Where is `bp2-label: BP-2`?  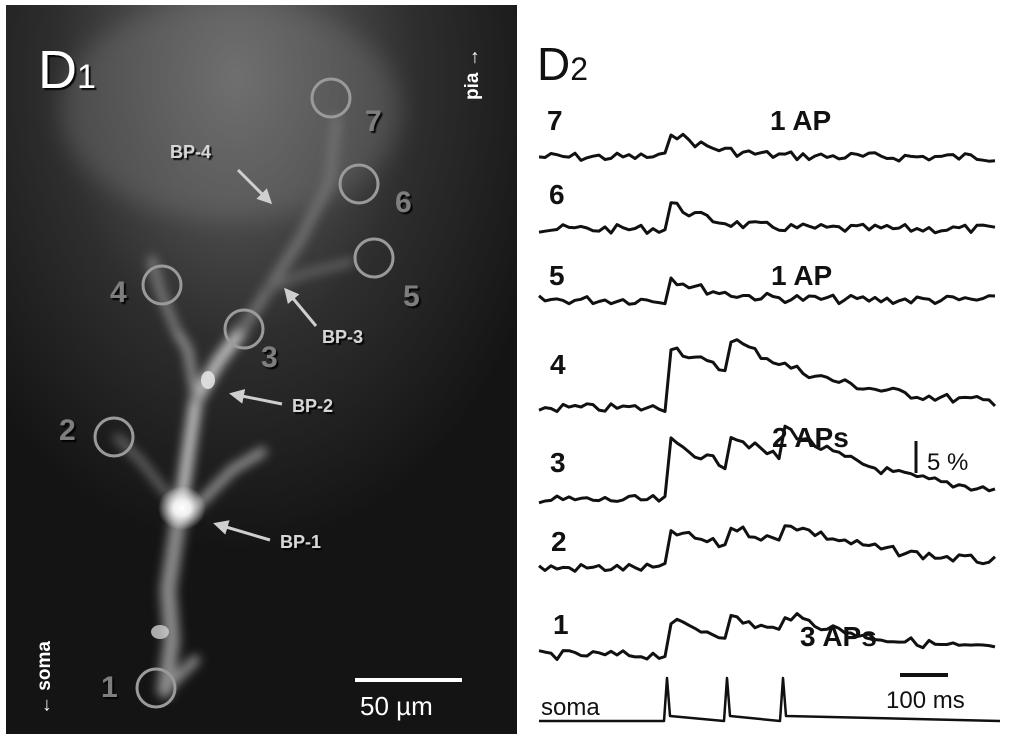 bp2-label: BP-2 is located at coordinates (312, 406).